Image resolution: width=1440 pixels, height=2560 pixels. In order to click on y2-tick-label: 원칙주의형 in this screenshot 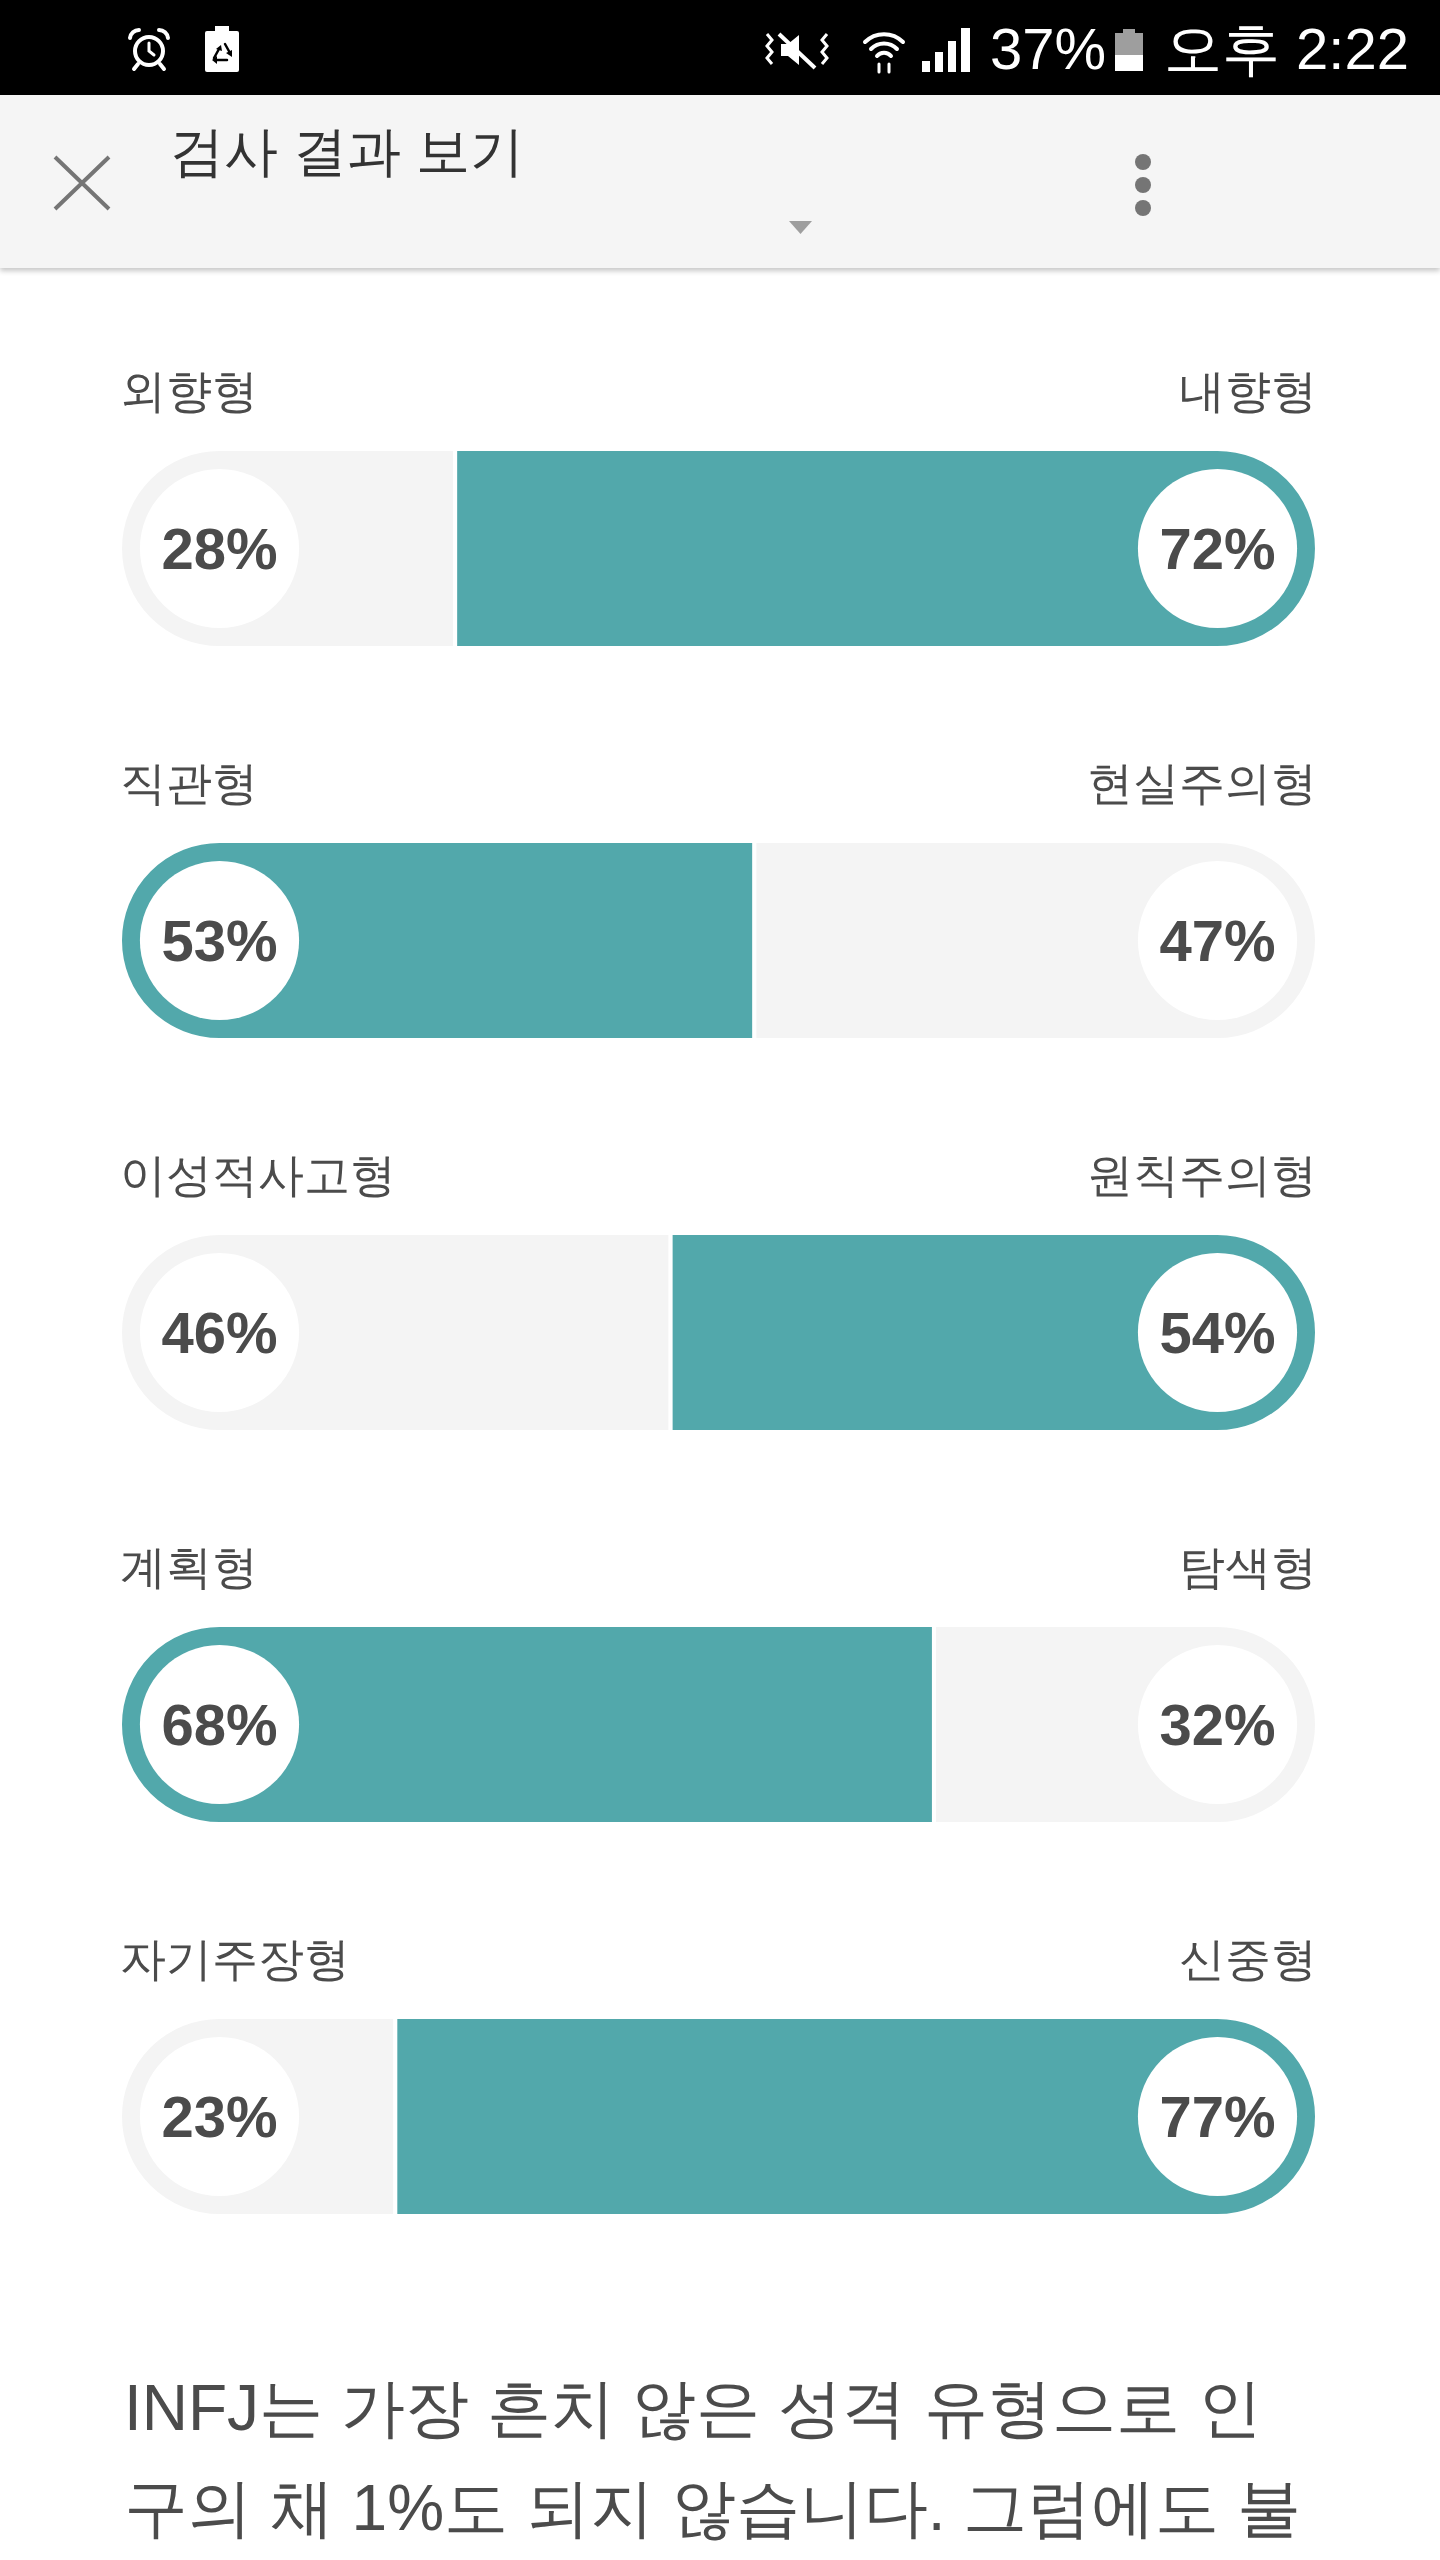, I will do `click(1202, 1174)`.